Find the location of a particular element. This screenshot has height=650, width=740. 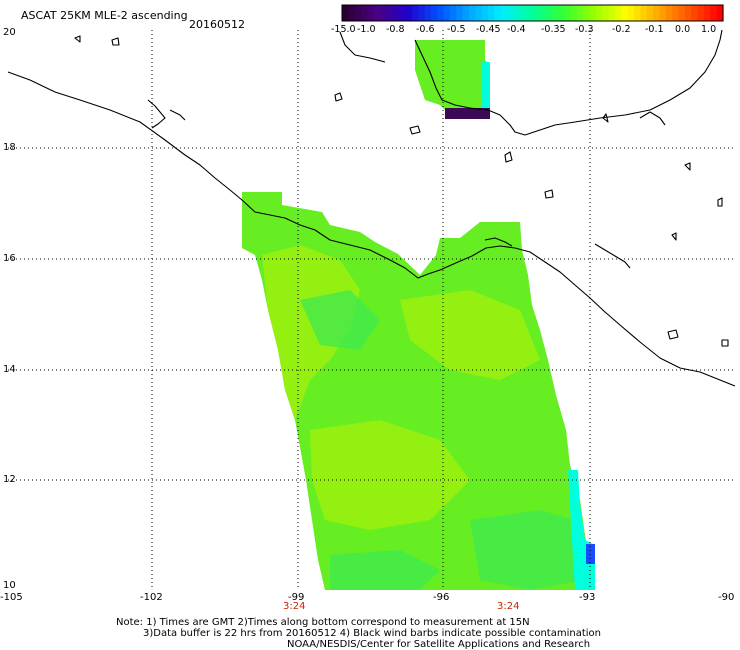

lat-label: 20 is located at coordinates (9, 32).